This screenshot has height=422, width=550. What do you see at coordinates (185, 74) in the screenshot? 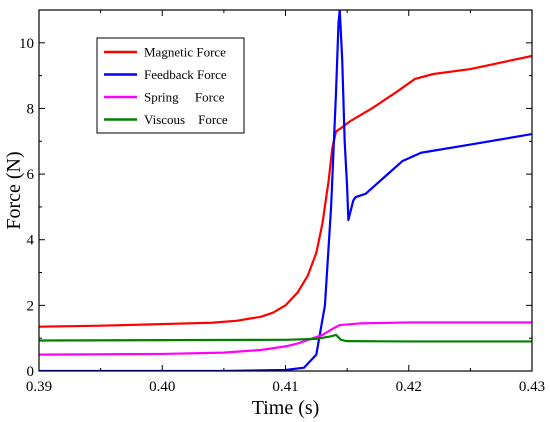
I see `legend-label-1: Feedback Force` at bounding box center [185, 74].